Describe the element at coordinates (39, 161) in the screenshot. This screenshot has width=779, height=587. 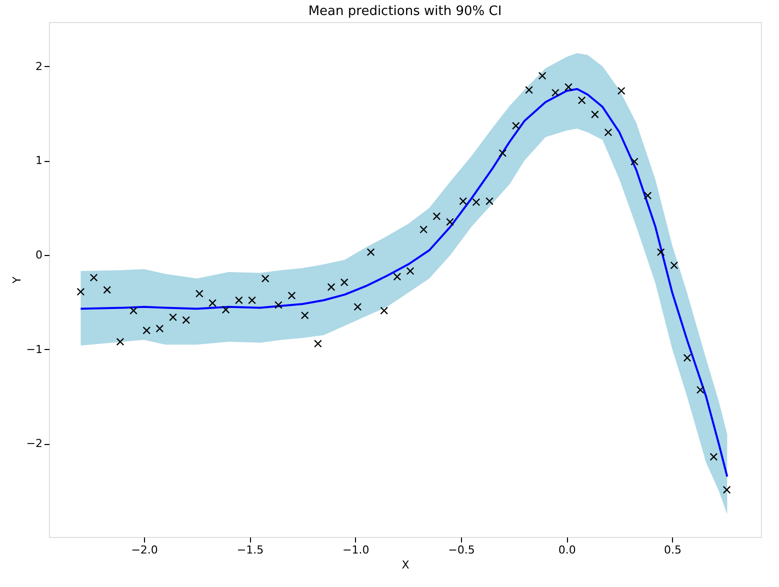
I see `y-tick-label: 1` at that location.